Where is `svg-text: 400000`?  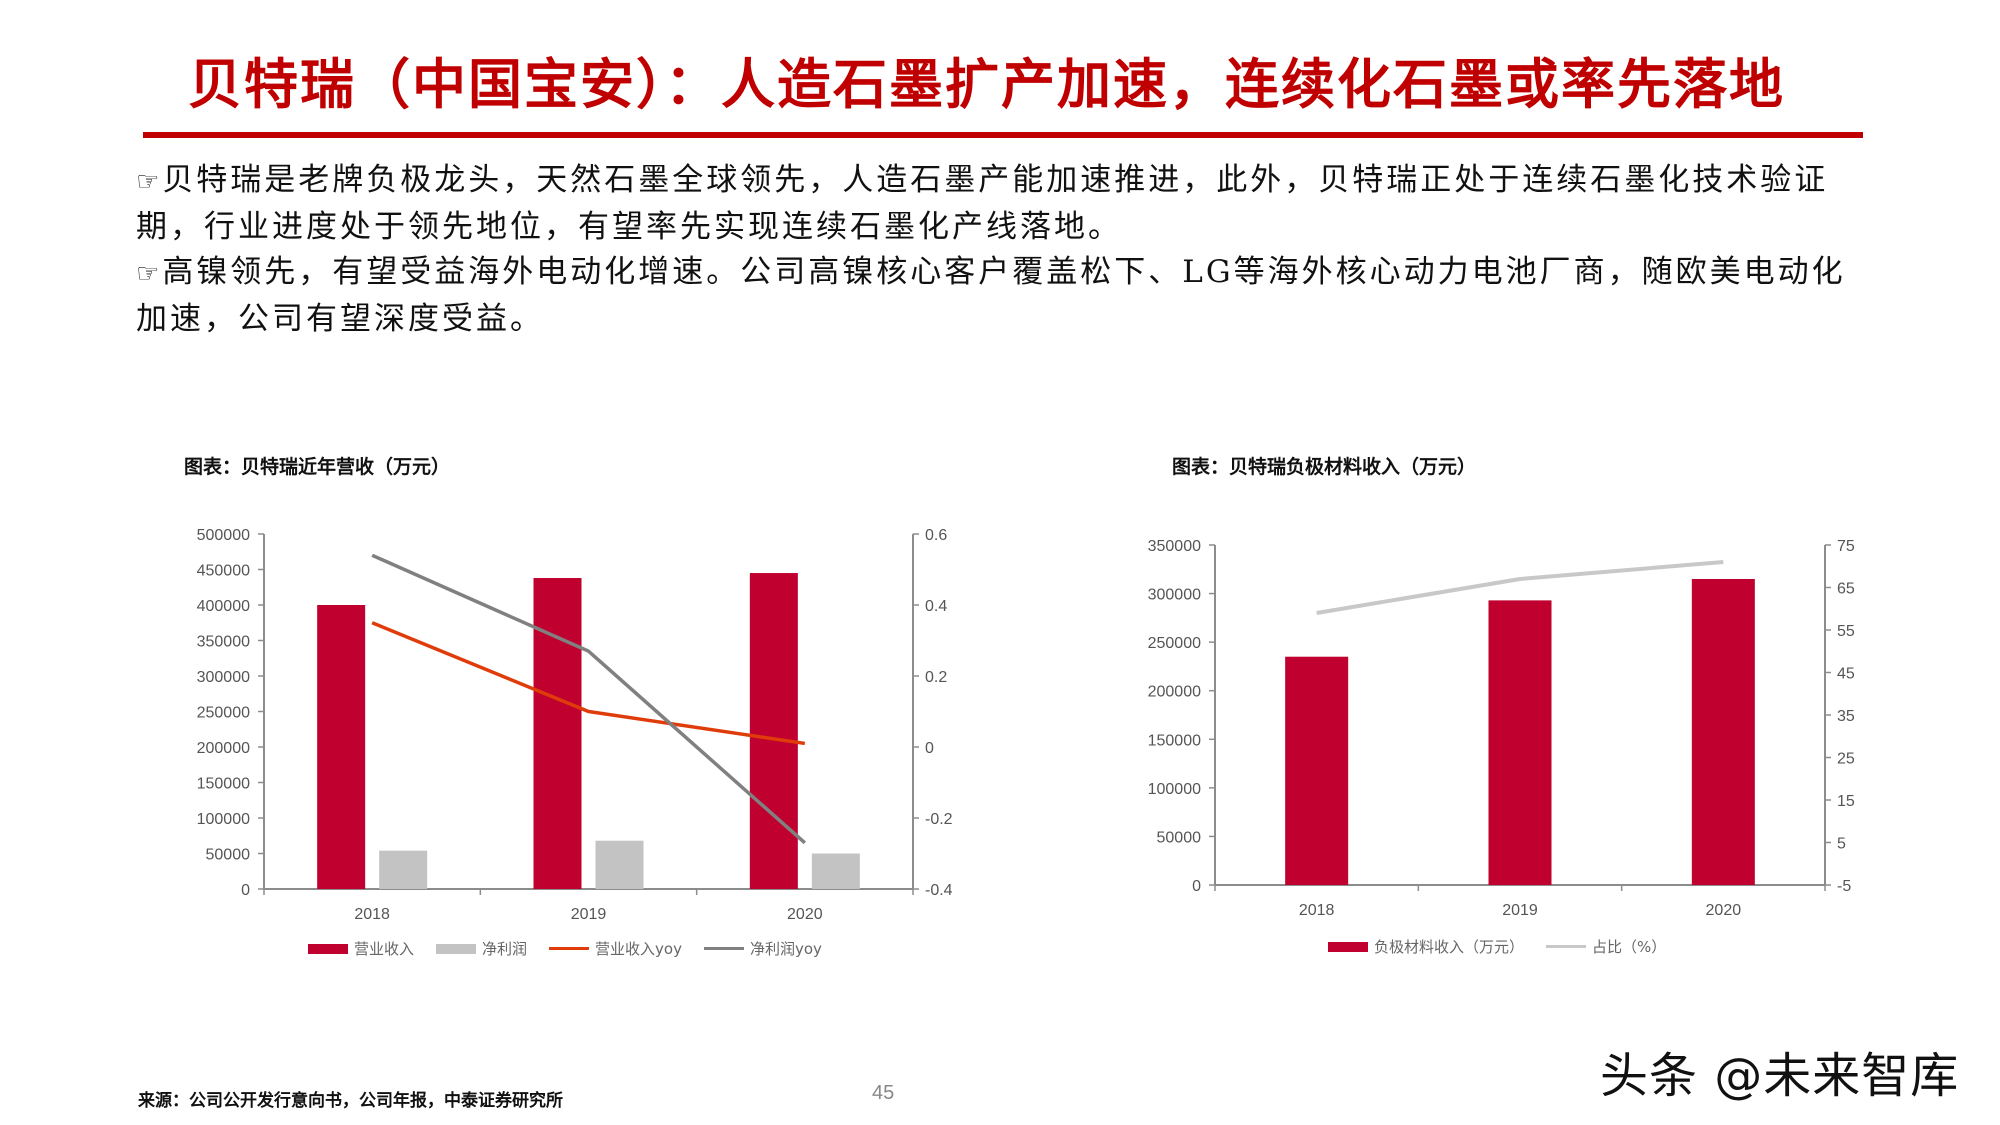 svg-text: 400000 is located at coordinates (223, 606).